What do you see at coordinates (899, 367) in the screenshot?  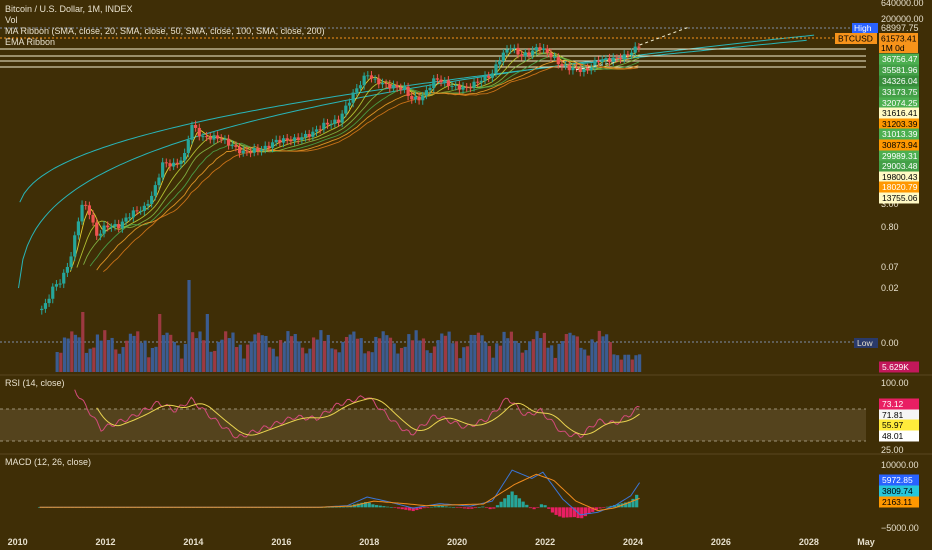 I see `volume-badge-bg` at bounding box center [899, 367].